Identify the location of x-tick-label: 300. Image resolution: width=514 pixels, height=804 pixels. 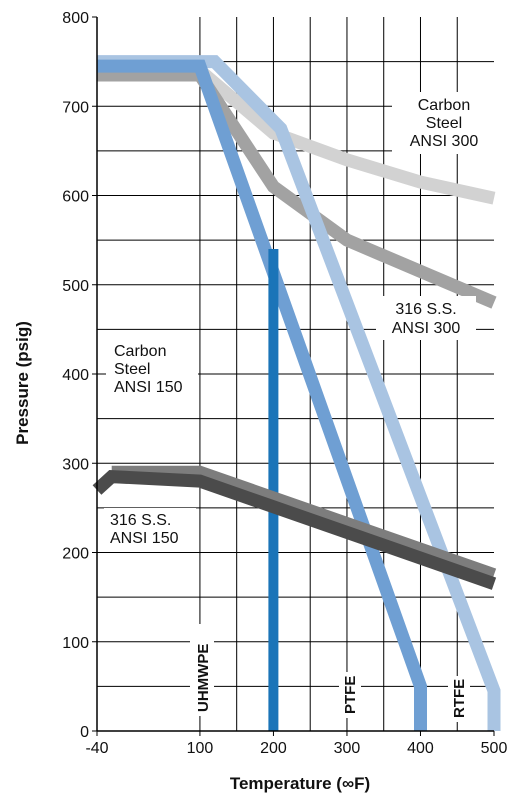
(347, 748).